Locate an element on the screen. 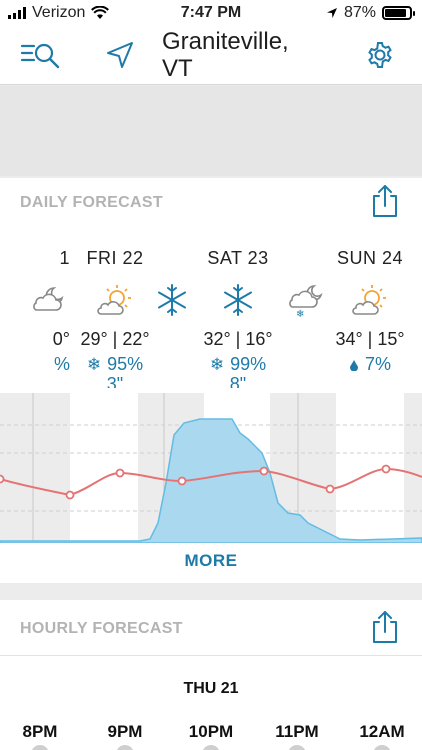  day-temps: 0° is located at coordinates (61, 339).